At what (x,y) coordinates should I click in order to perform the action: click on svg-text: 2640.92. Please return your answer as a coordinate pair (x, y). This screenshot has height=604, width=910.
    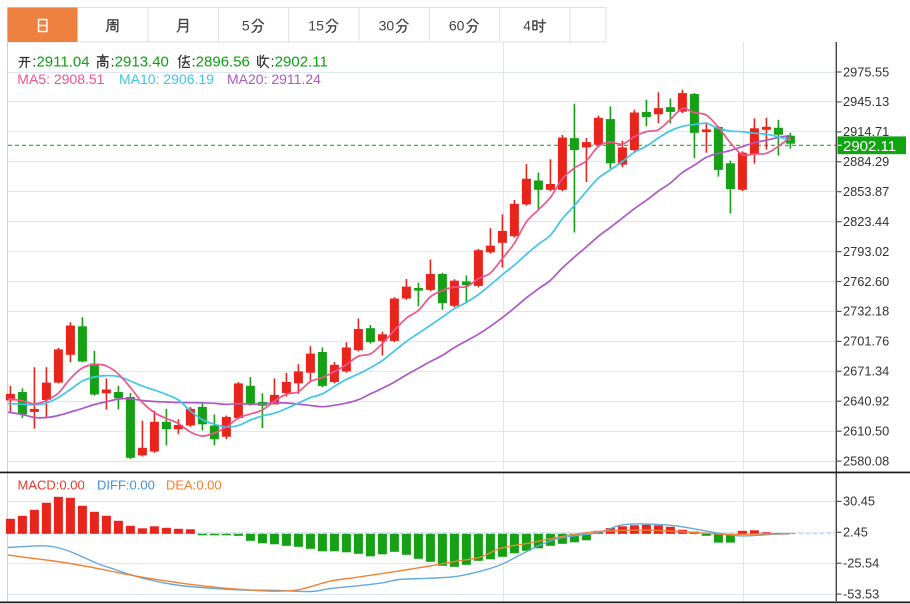
    Looking at the image, I should click on (866, 401).